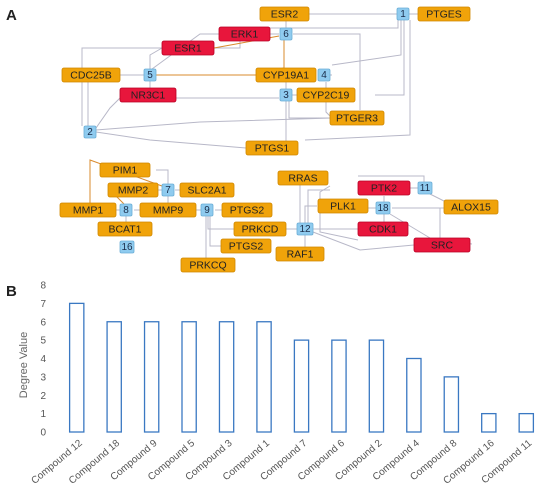  I want to click on svg-text: 4, so click(324, 75).